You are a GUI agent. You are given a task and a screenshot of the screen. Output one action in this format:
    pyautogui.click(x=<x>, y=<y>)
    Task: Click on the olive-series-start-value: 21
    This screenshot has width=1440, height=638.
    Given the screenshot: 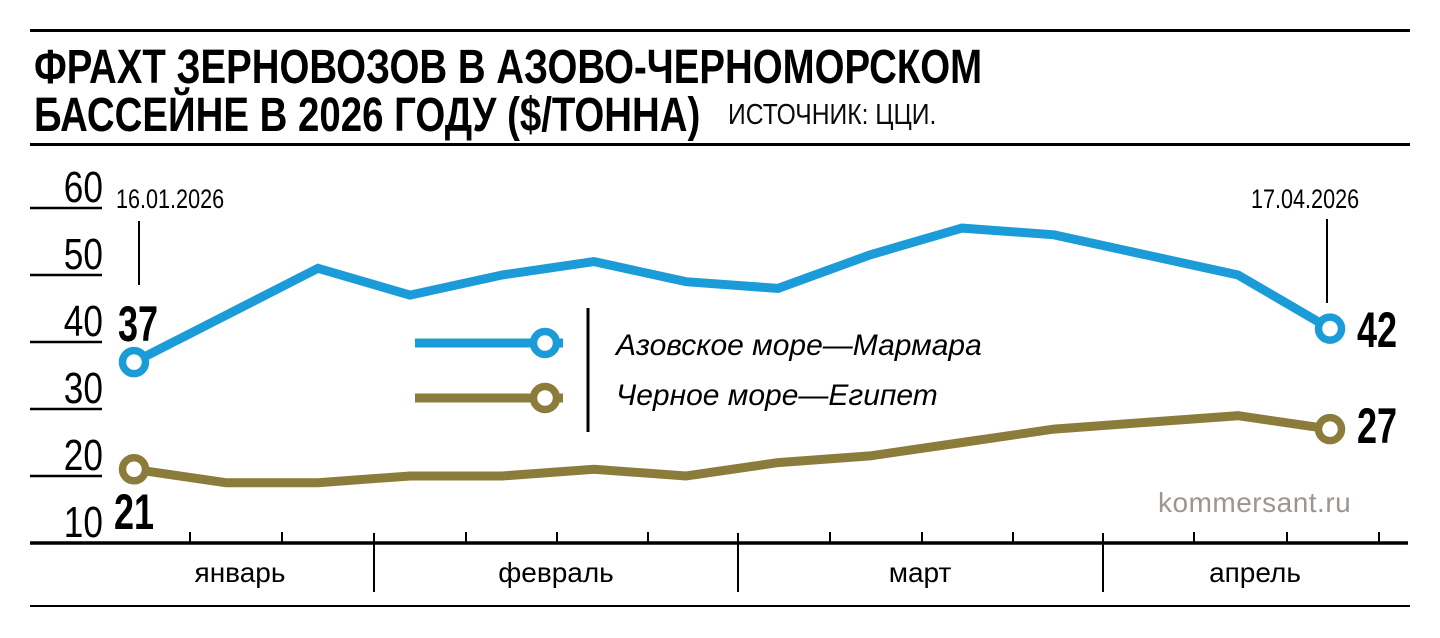 What is the action you would take?
    pyautogui.click(x=134, y=512)
    